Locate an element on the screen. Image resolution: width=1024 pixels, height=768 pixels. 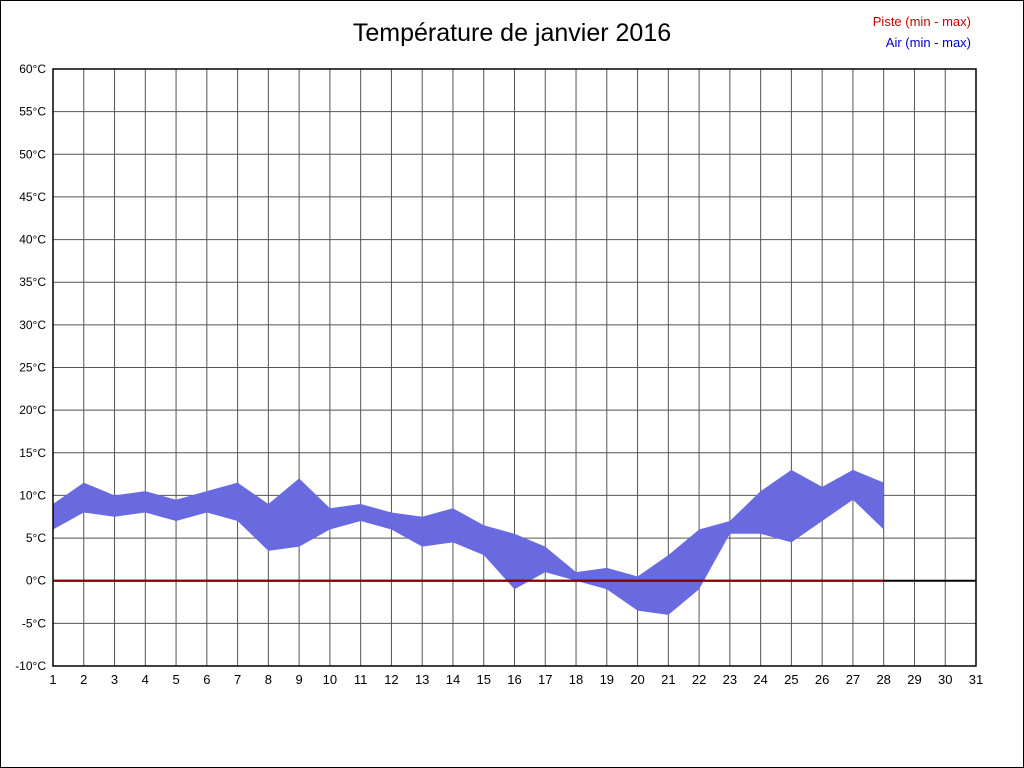
x-tick-label: 12 is located at coordinates (391, 679).